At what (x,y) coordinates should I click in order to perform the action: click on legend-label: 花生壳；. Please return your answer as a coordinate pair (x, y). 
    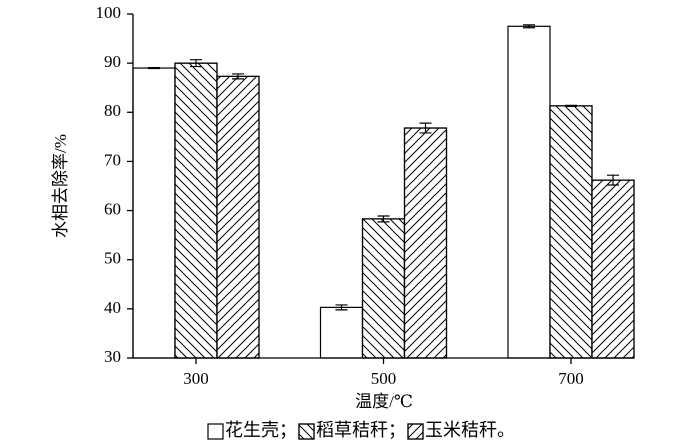
    Looking at the image, I should click on (261, 430).